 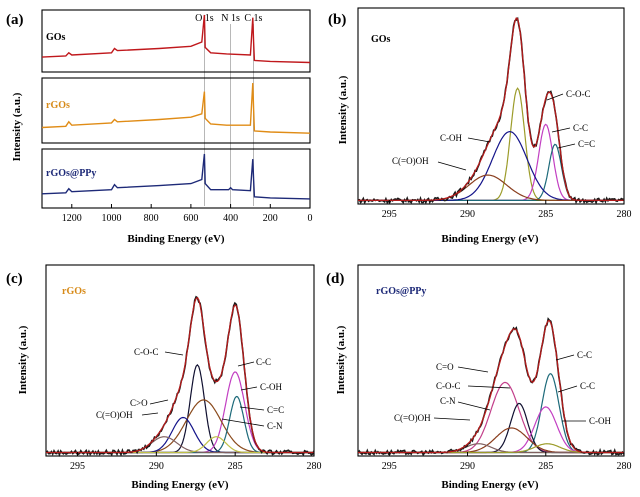 I want to click on panel-a-subframe-gos, so click(x=176, y=41).